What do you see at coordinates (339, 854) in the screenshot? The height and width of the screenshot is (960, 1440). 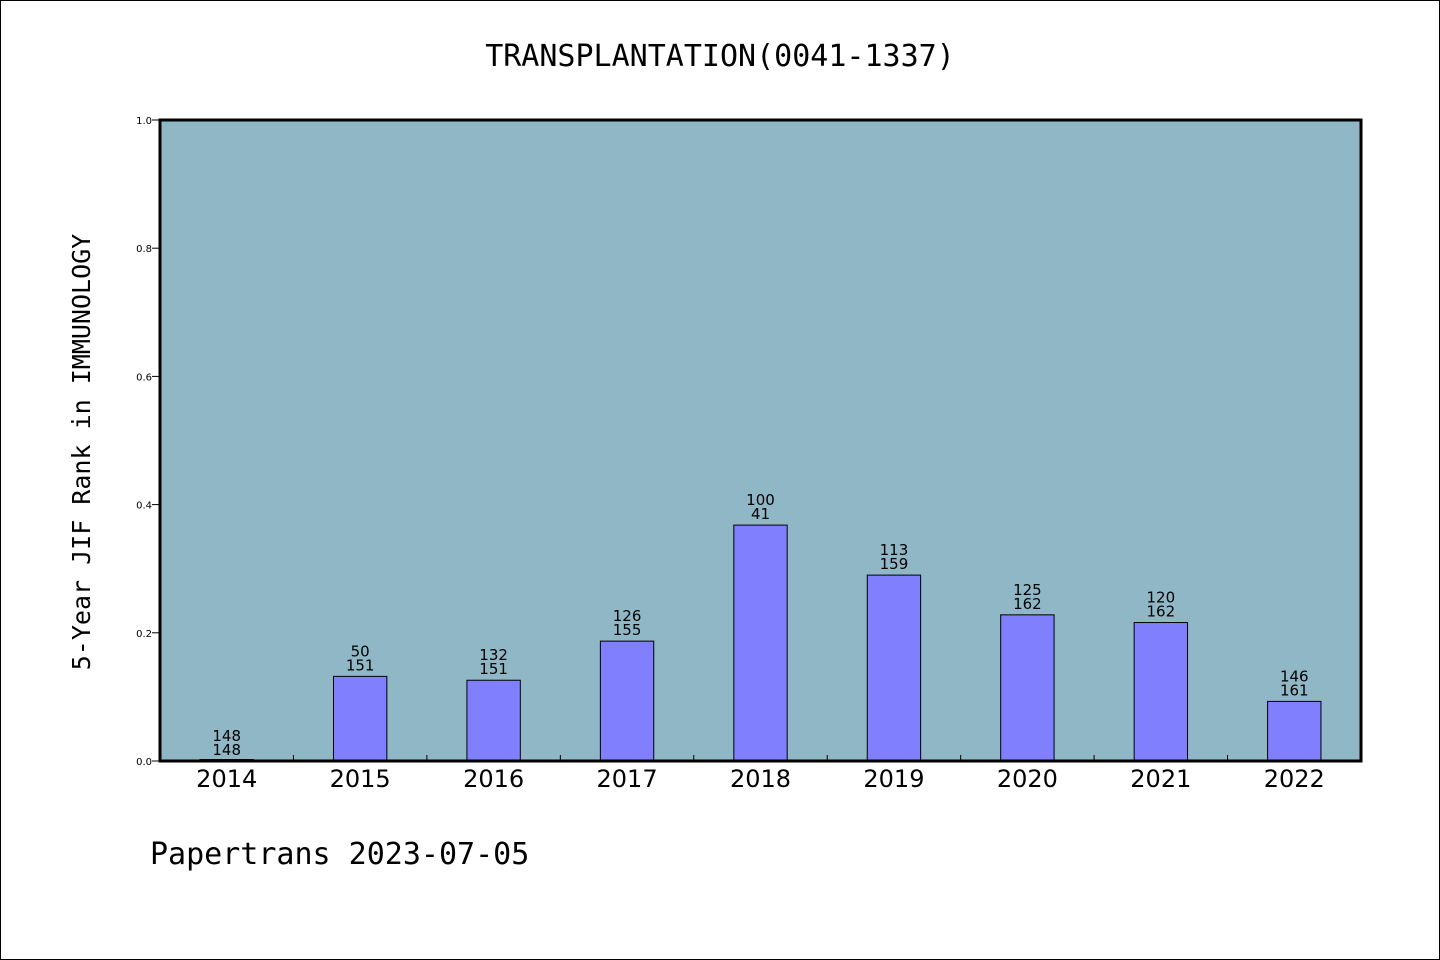 I see `footer-text: Papertrans 2023-07-05` at bounding box center [339, 854].